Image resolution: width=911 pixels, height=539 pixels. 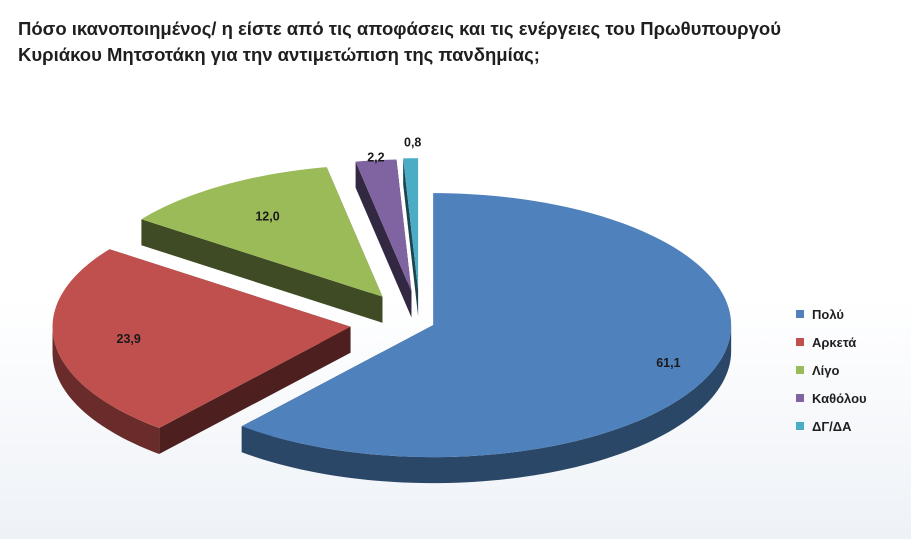 What do you see at coordinates (267, 217) in the screenshot?
I see `data-label-λίγο: 12,0` at bounding box center [267, 217].